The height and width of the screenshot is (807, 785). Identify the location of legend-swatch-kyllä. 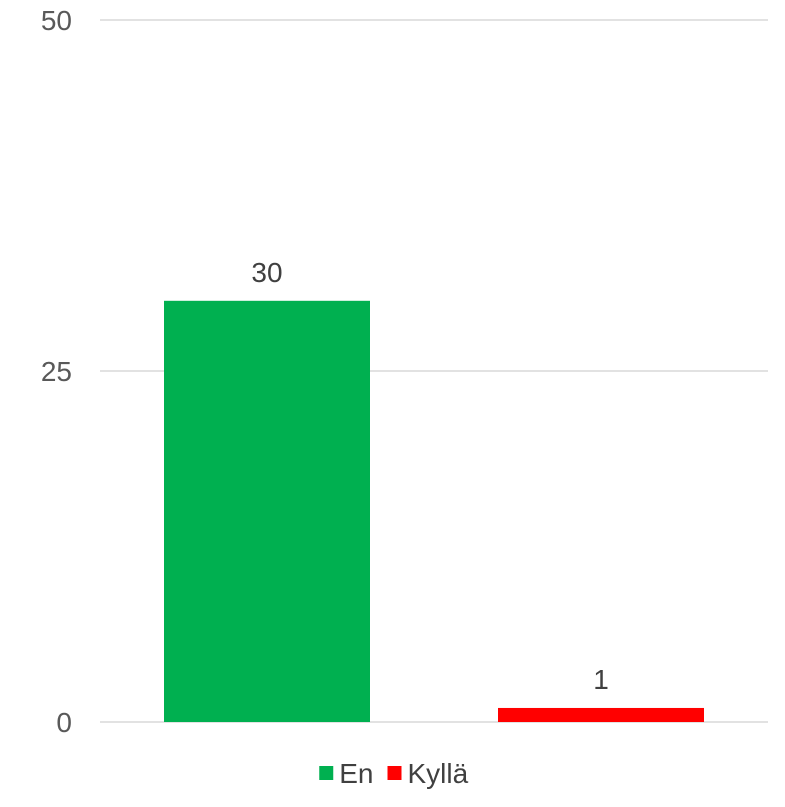
(394, 773).